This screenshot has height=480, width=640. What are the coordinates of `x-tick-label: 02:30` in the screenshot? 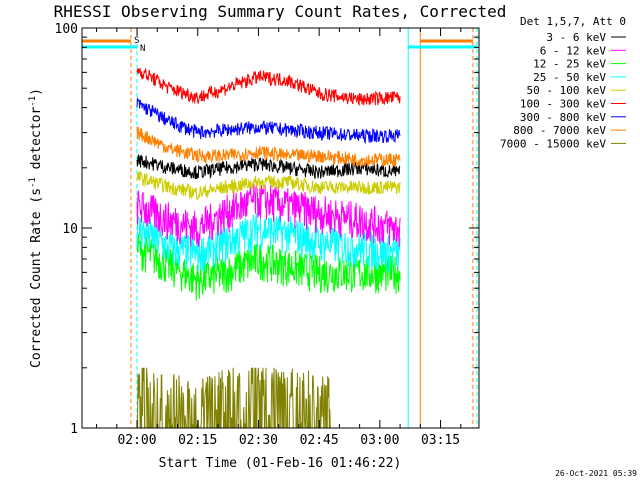 It's located at (258, 440).